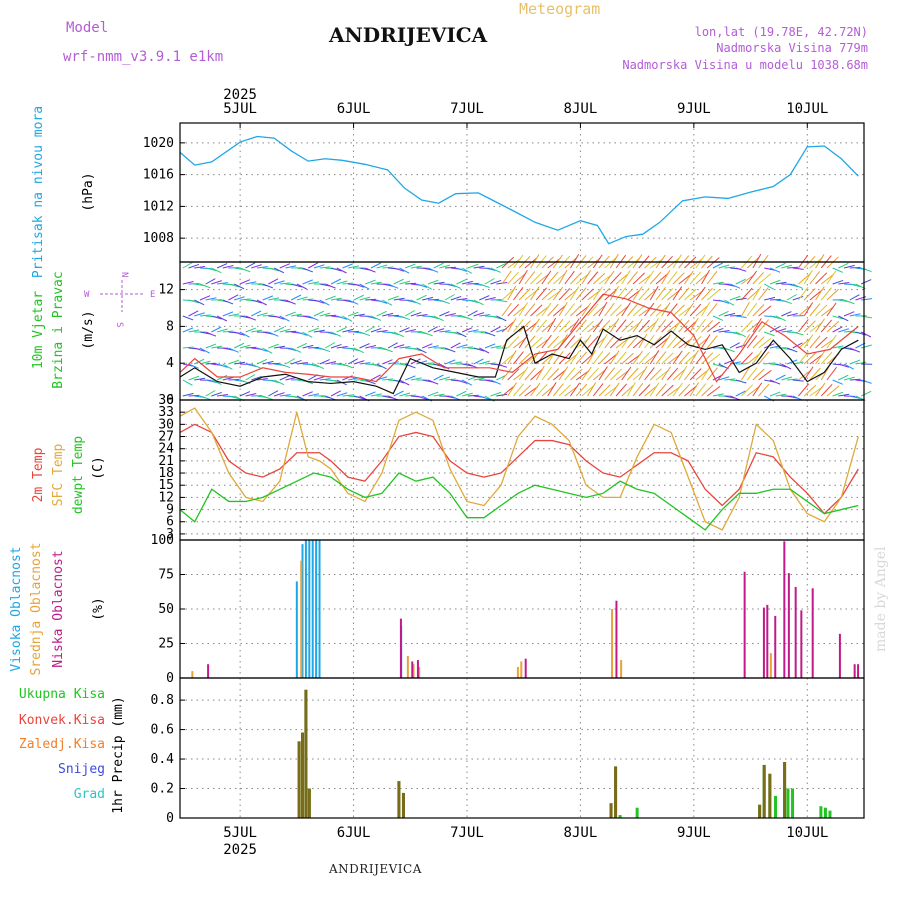 The height and width of the screenshot is (900, 900). What do you see at coordinates (124, 274) in the screenshot?
I see `compass-n-label: N` at bounding box center [124, 274].